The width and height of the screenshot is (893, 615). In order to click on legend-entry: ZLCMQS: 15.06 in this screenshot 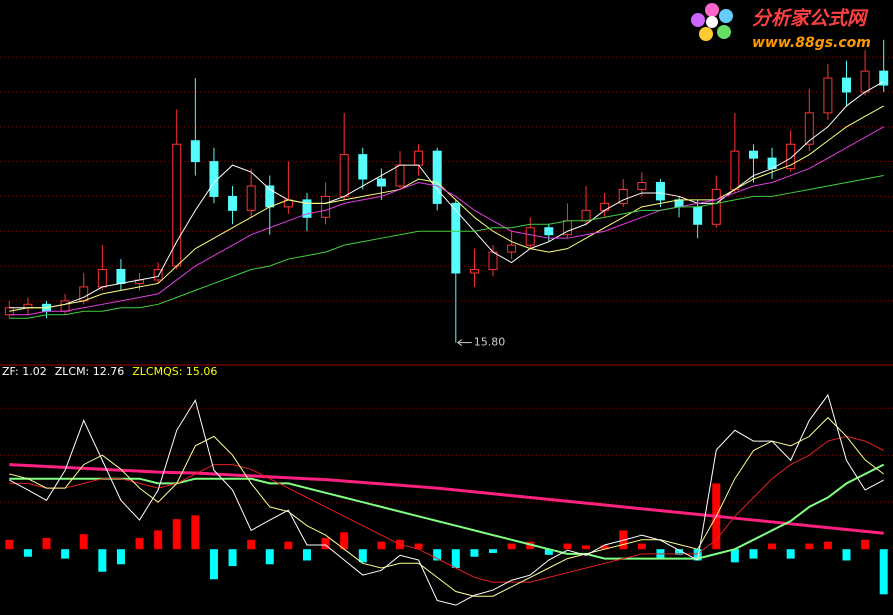, I will do `click(174, 371)`.